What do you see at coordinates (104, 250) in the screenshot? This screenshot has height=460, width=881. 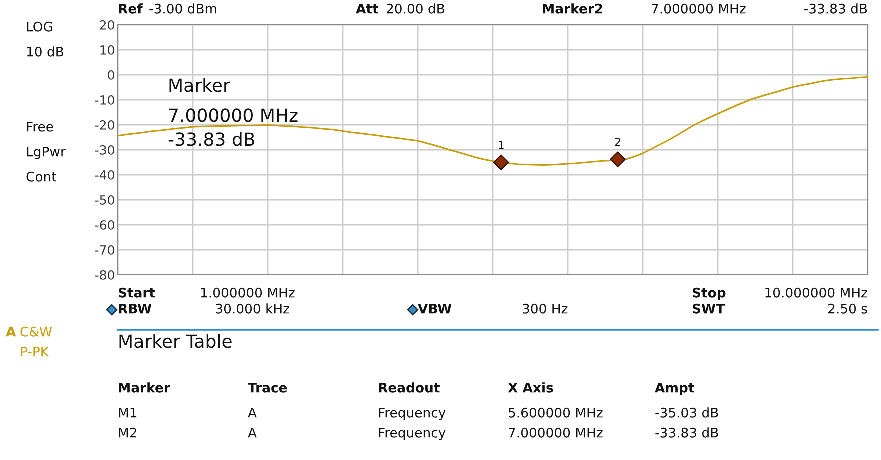 I see `y-tick-label: -70` at bounding box center [104, 250].